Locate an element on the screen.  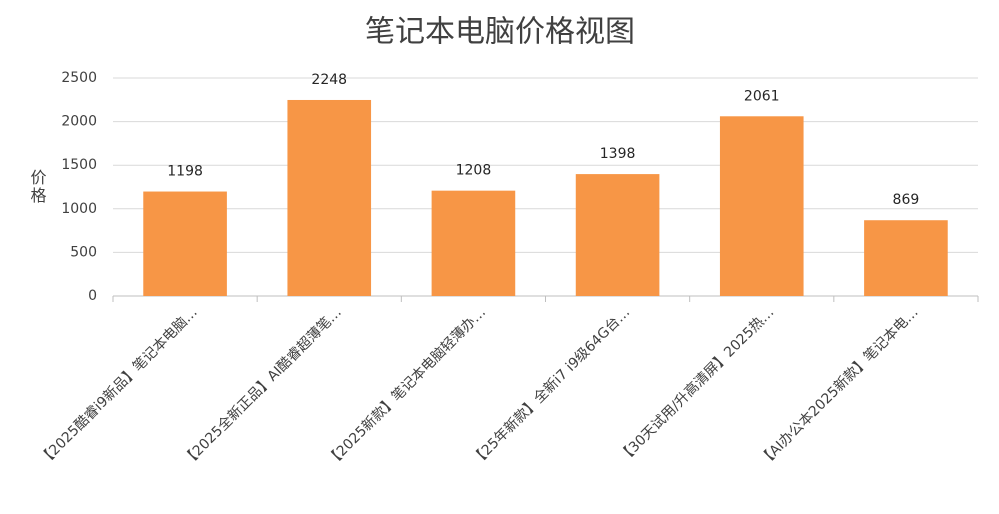
data-label: 869 is located at coordinates (906, 200).